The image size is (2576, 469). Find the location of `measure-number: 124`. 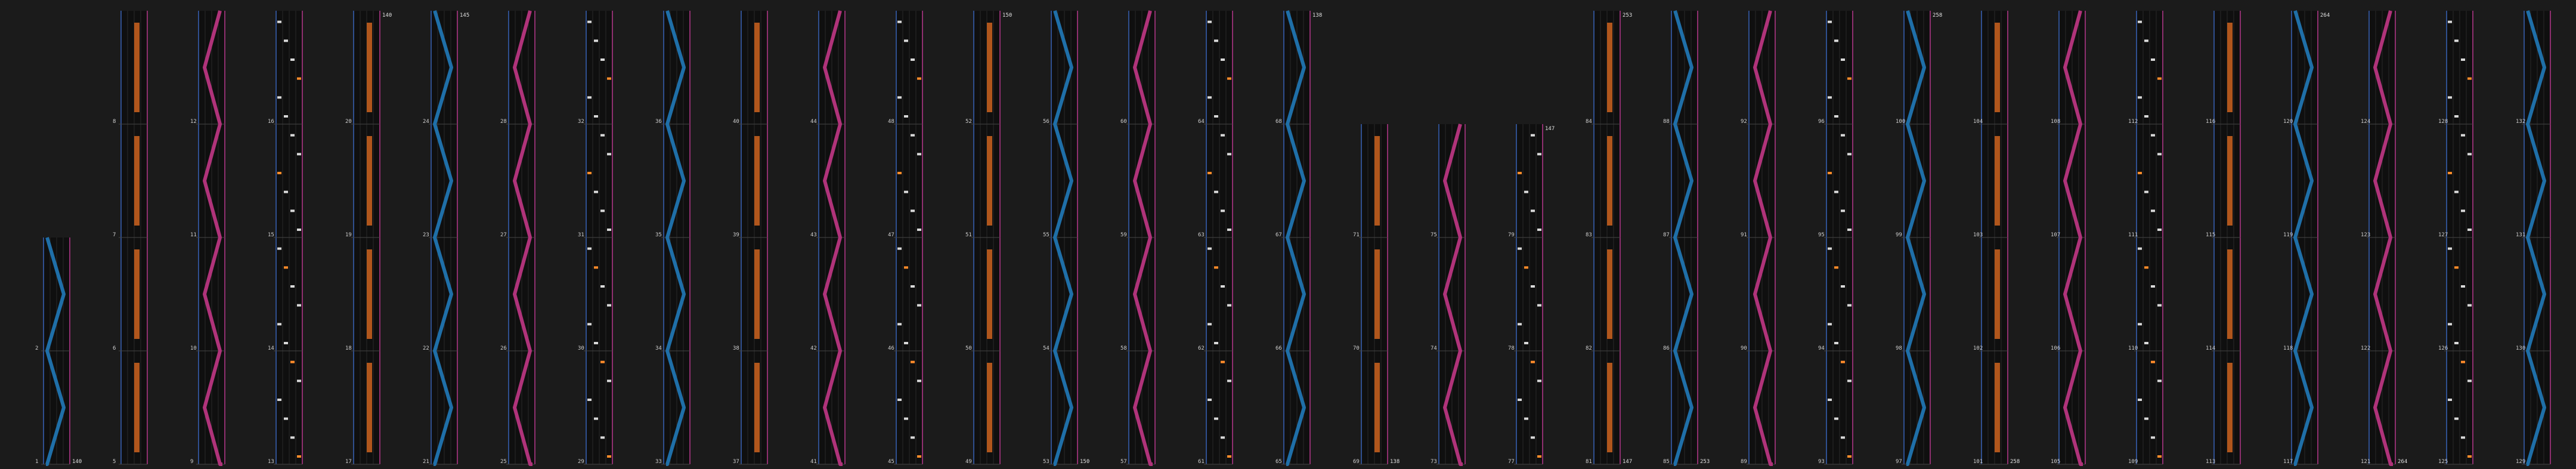

measure-number: 124 is located at coordinates (2365, 122).